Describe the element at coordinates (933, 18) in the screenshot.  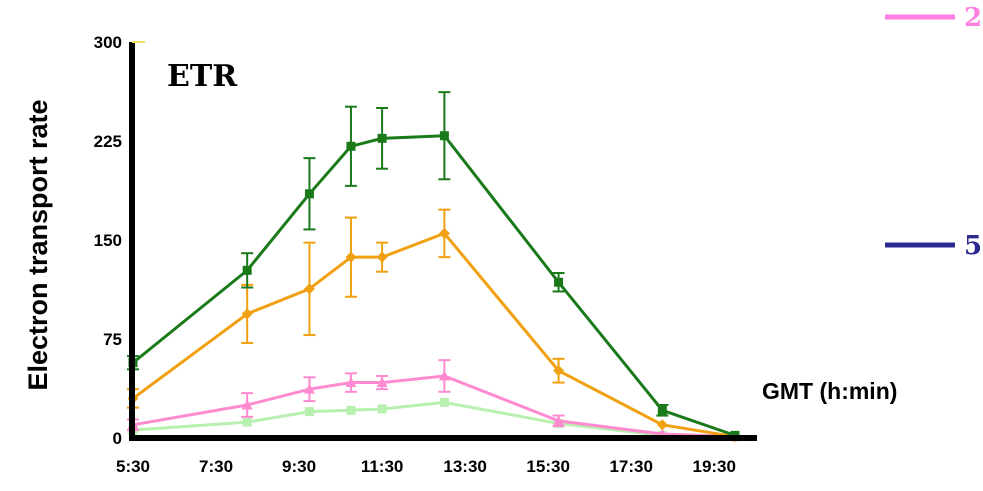
I see `legend-entry-2: 2` at that location.